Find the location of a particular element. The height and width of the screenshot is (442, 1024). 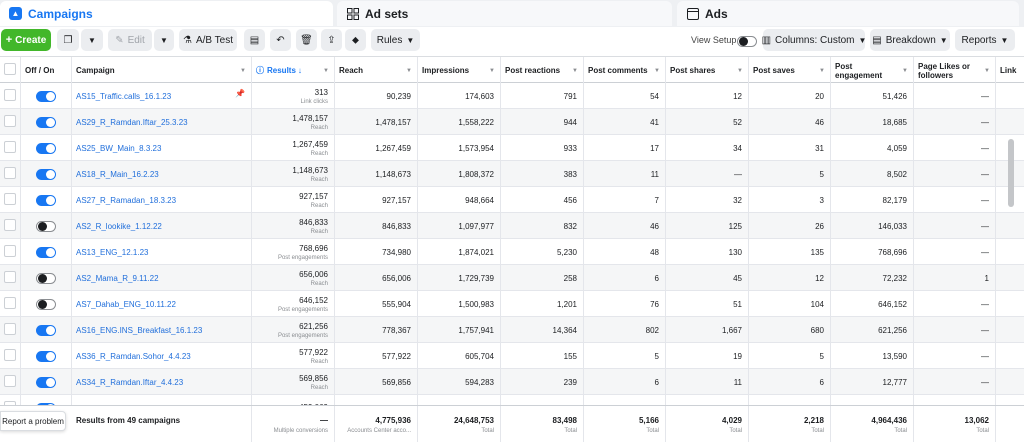

edit-button: ✎ Edit is located at coordinates (130, 40).